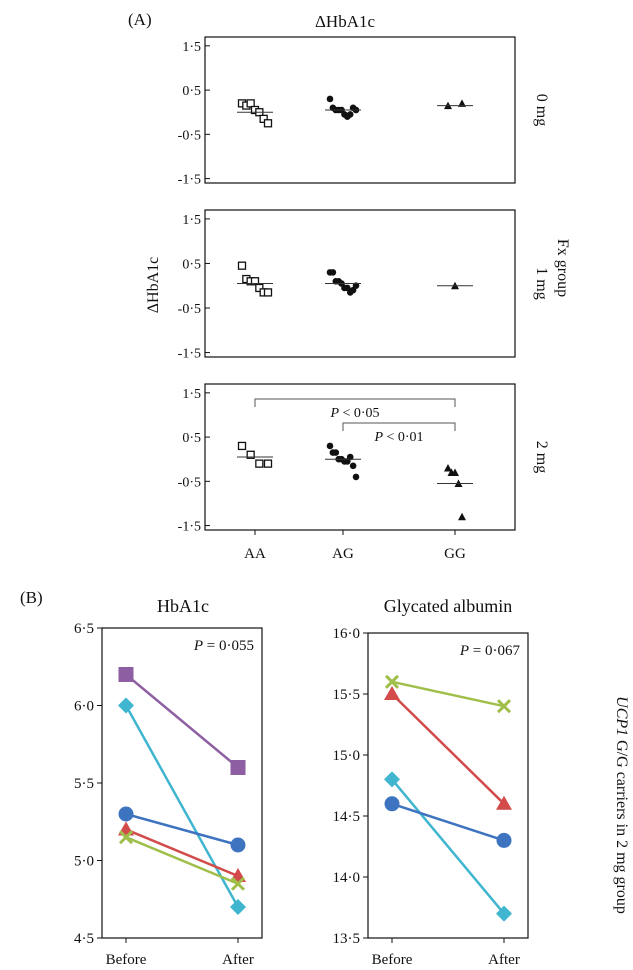 Image resolution: width=633 pixels, height=970 pixels. I want to click on p-rest: < 0·01, so click(403, 437).